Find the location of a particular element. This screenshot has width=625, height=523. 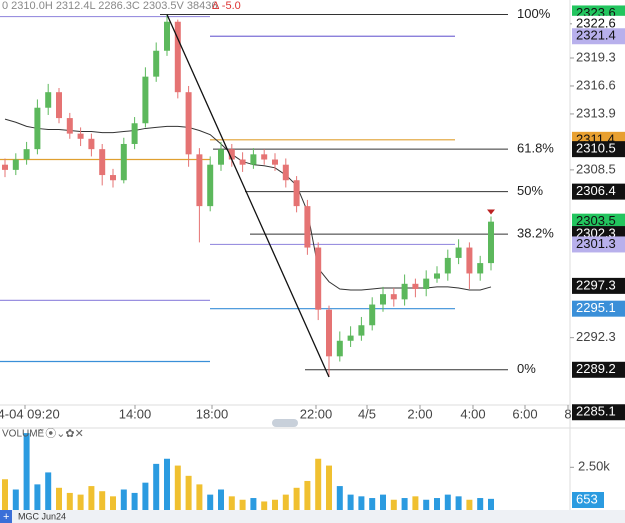

volume-icons: ⌃⦿⌄✿✕ is located at coordinates (60, 433).